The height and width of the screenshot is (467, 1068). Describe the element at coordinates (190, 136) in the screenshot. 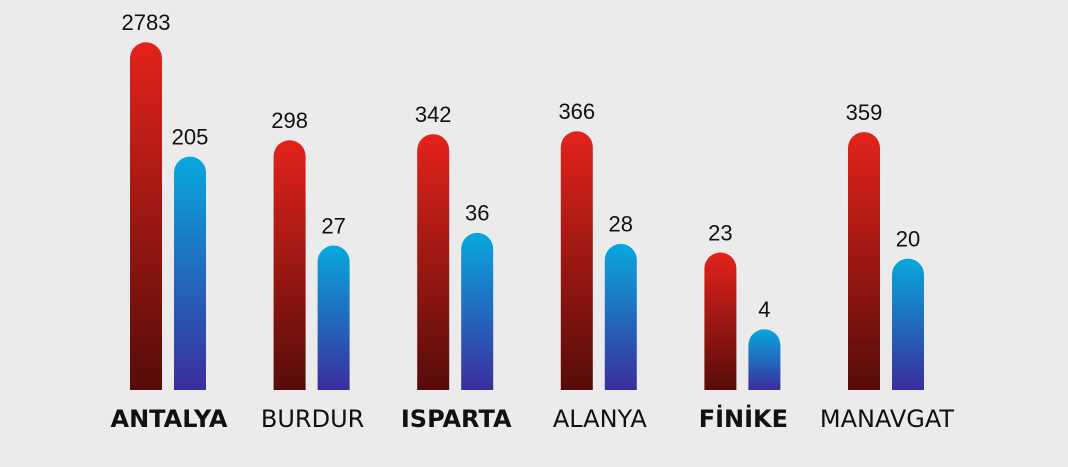

I see `value-label: 205` at that location.